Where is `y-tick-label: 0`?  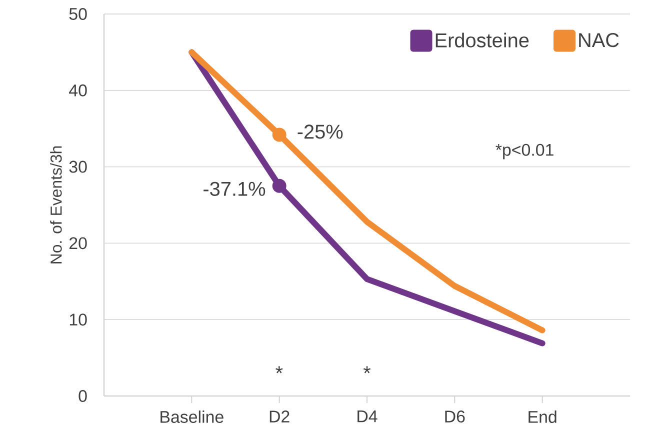
y-tick-label: 0 is located at coordinates (82, 396).